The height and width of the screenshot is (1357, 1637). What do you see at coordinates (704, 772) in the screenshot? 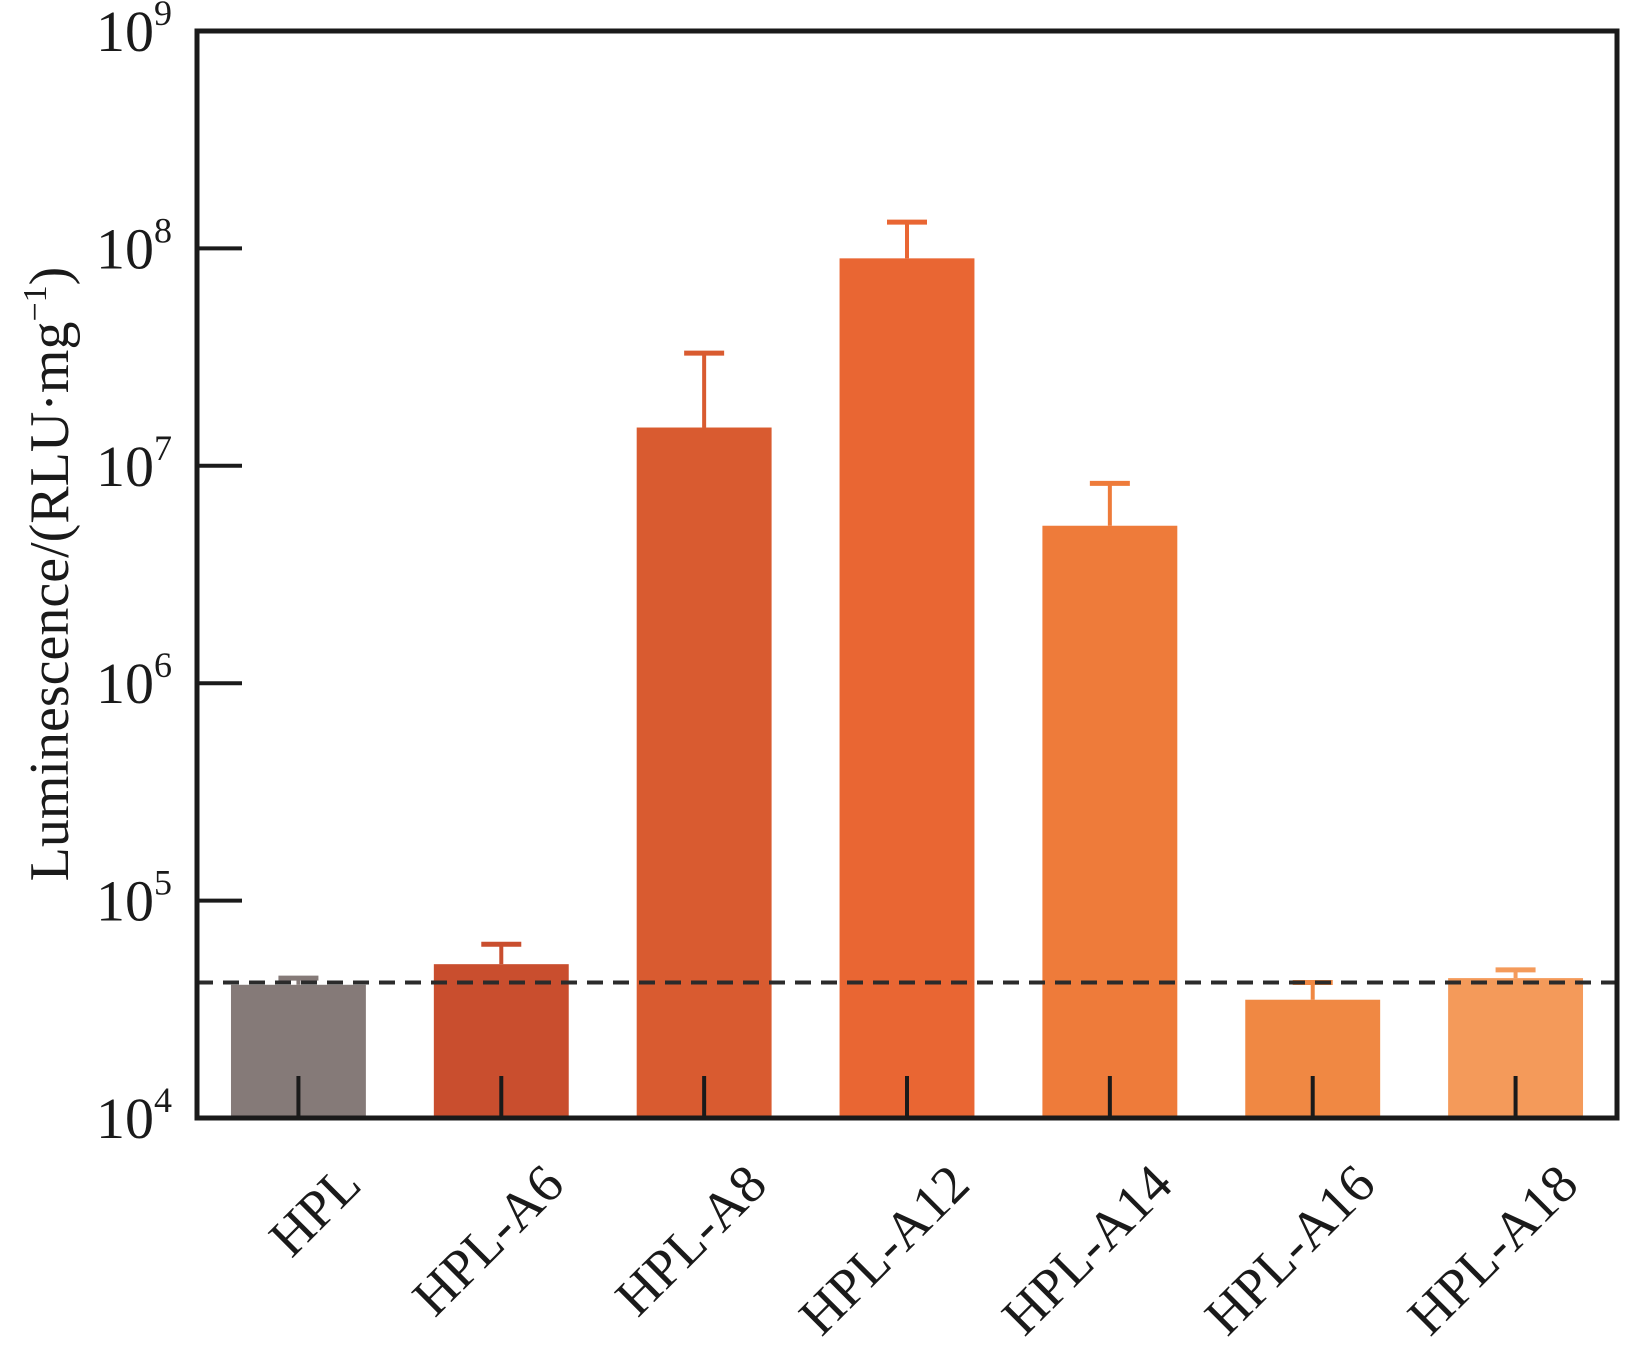
I see `bar-hpl-a8` at bounding box center [704, 772].